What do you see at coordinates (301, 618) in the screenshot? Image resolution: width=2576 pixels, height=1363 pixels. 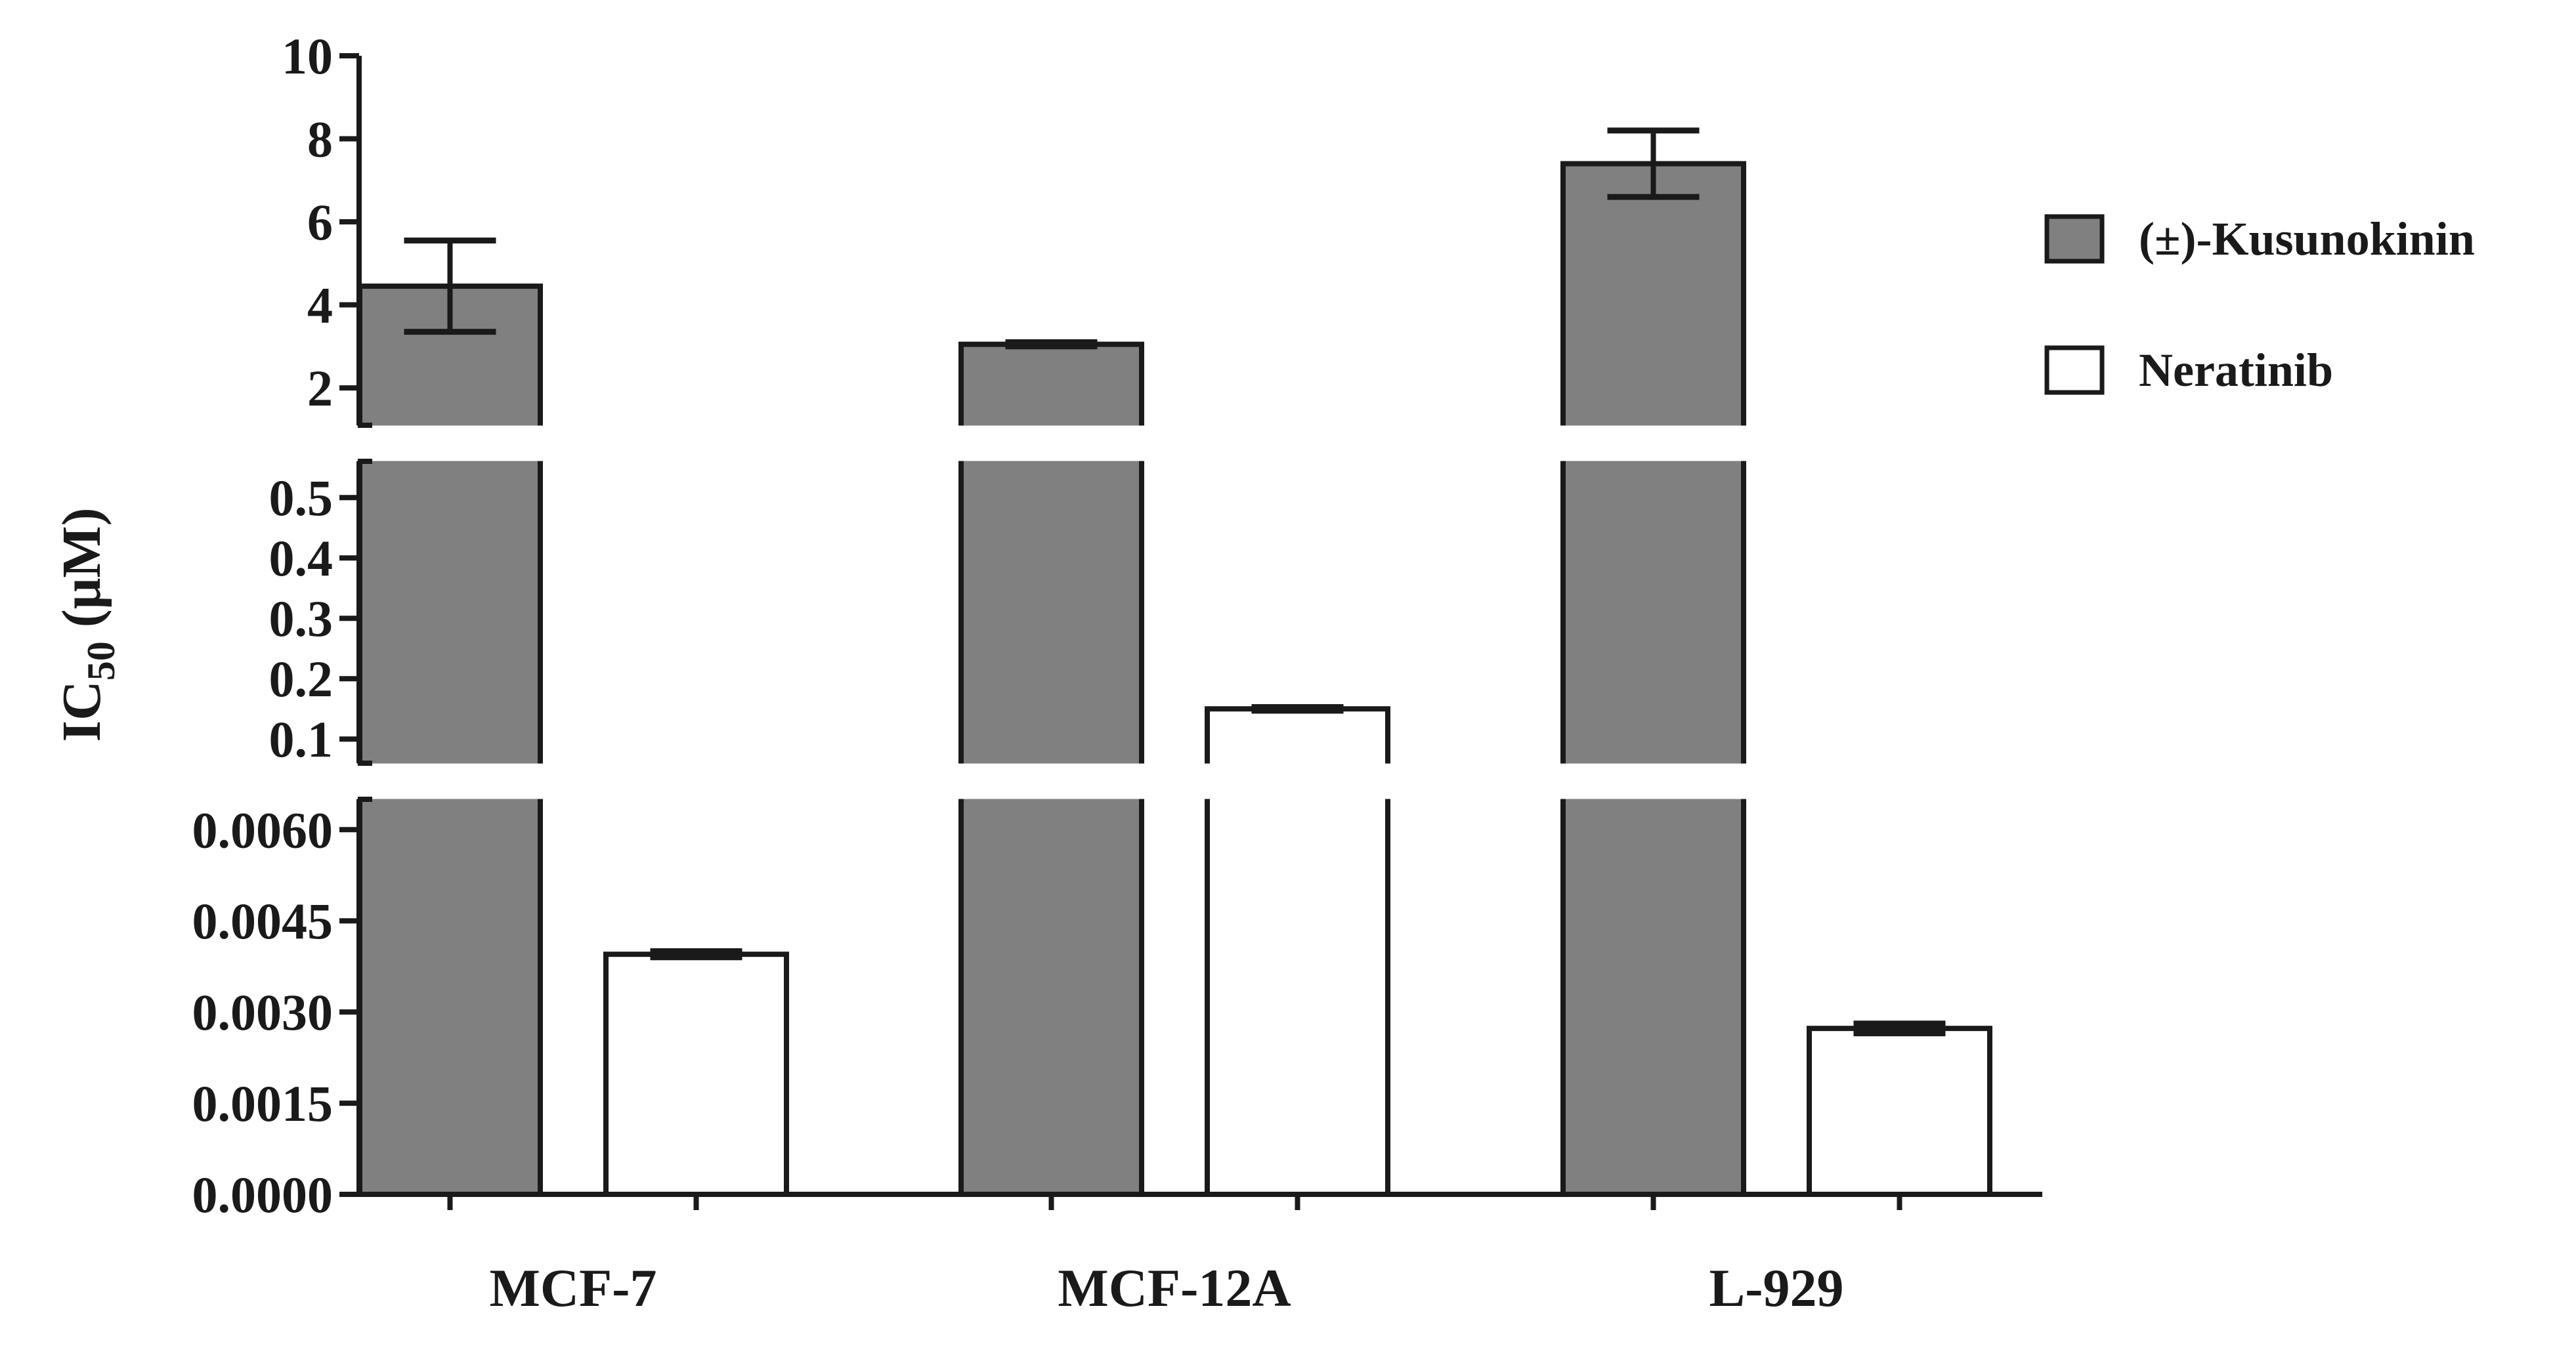 I see `y-tick-label: 0.3` at bounding box center [301, 618].